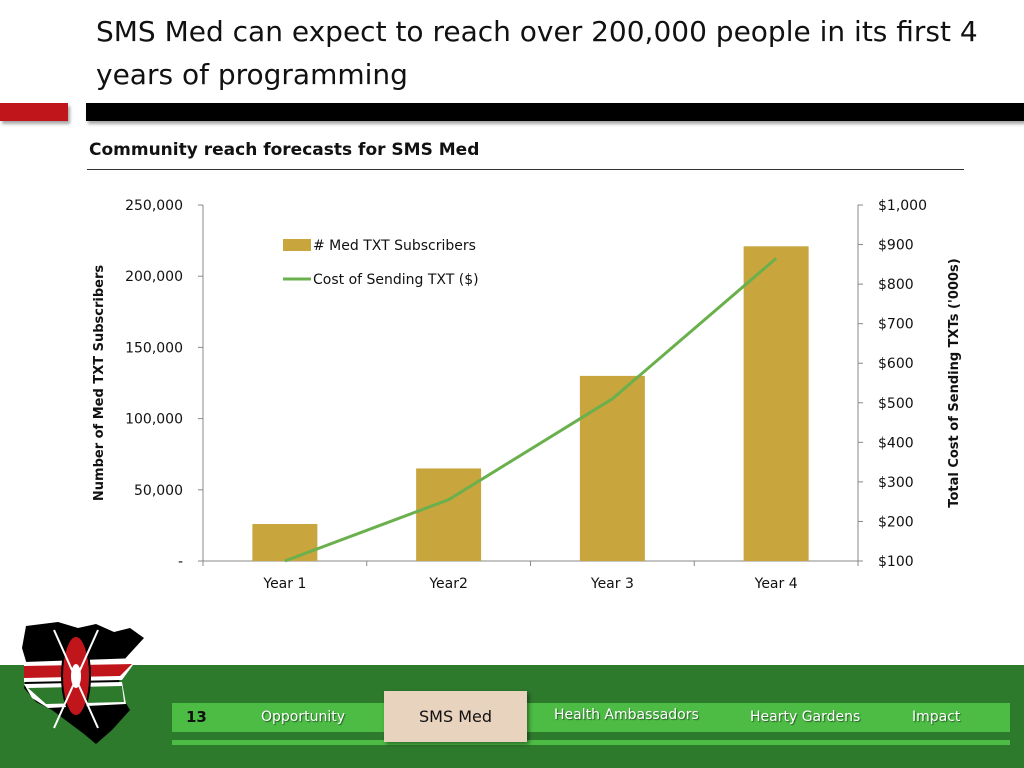 This screenshot has height=768, width=1024. What do you see at coordinates (591, 742) in the screenshot?
I see `nav-underline` at bounding box center [591, 742].